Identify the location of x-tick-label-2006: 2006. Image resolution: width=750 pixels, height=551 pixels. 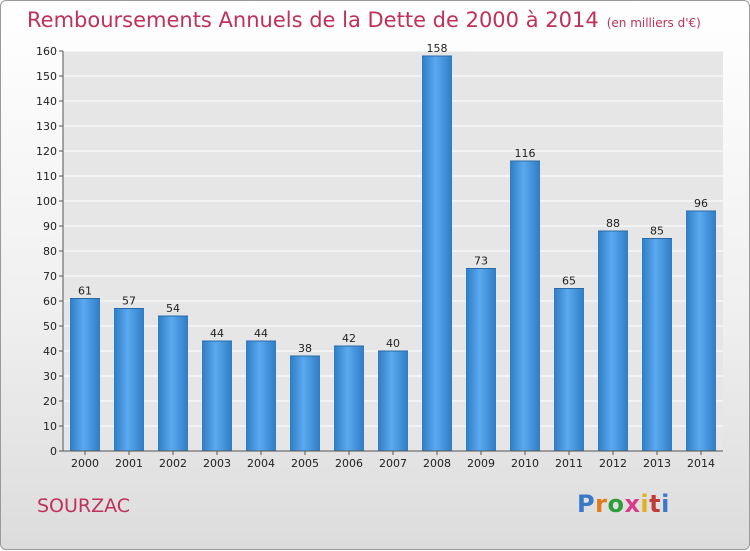
(349, 463).